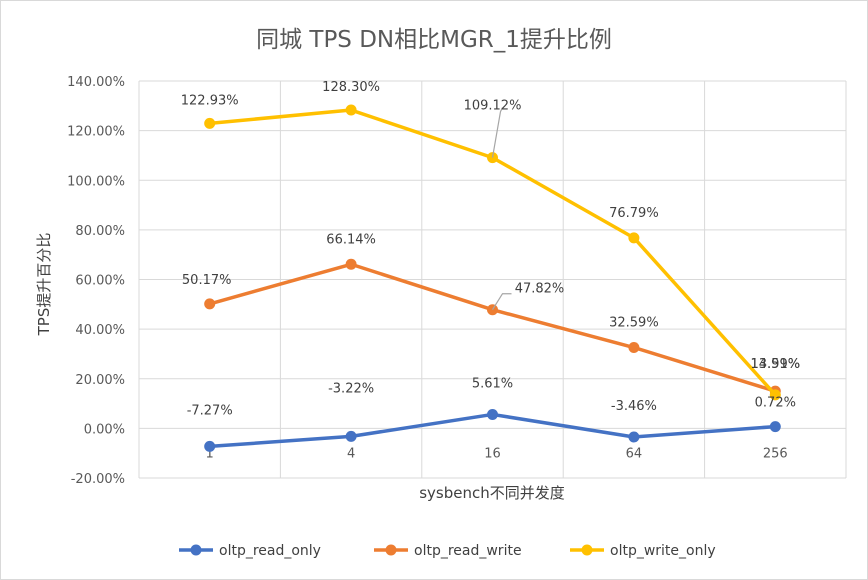 The width and height of the screenshot is (868, 580). I want to click on y-tick-label: 0.00%, so click(104, 429).